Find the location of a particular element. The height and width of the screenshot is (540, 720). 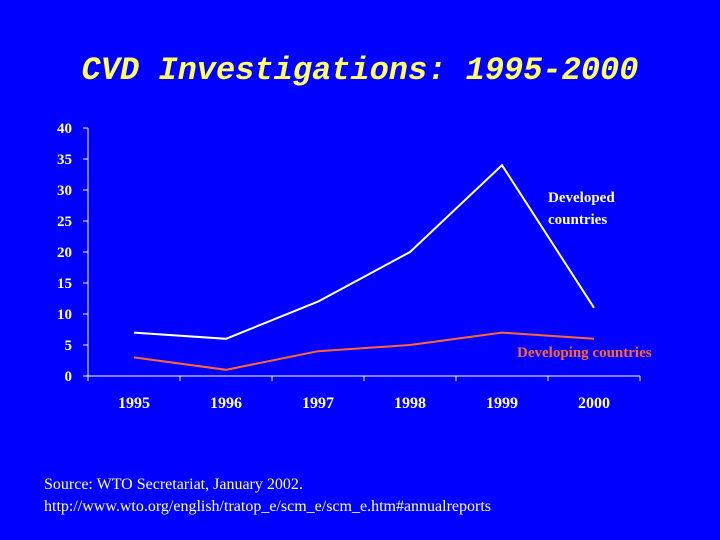

source-line-1: Source: WTO Secretariat, January 2002. is located at coordinates (173, 484).